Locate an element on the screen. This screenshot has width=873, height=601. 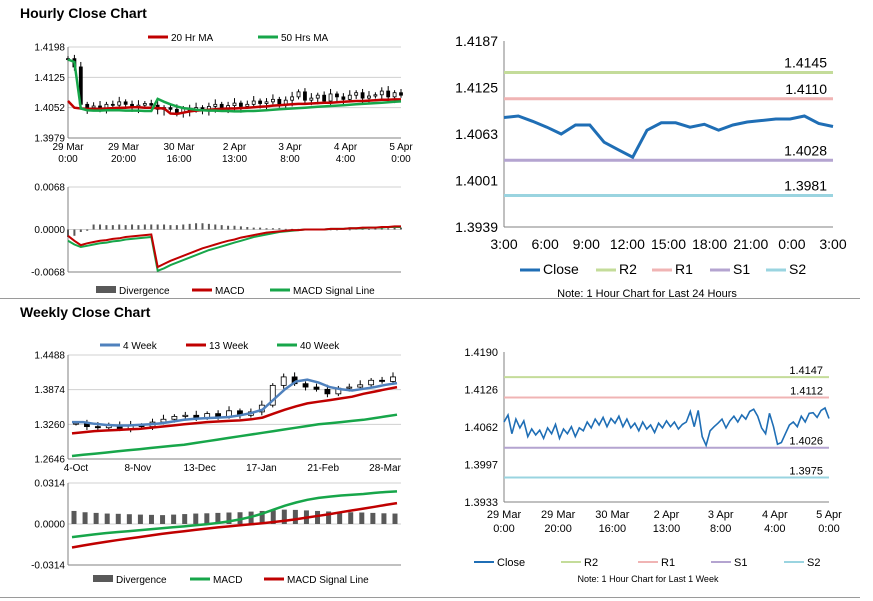
hourly-price-x-tick-time: 8:00 is located at coordinates (290, 159).